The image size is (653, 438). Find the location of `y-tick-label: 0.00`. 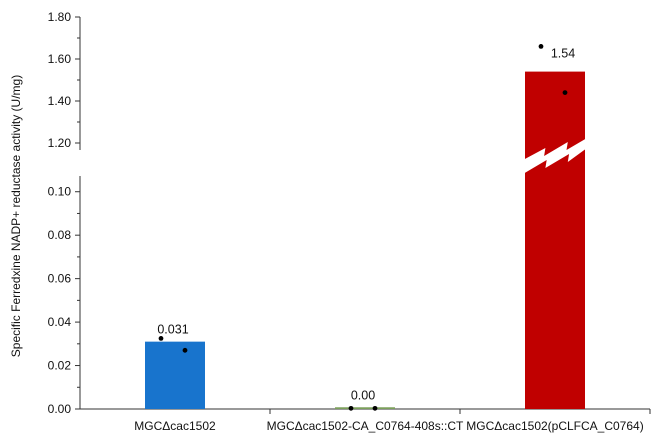

y-tick-label: 0.00 is located at coordinates (60, 409).